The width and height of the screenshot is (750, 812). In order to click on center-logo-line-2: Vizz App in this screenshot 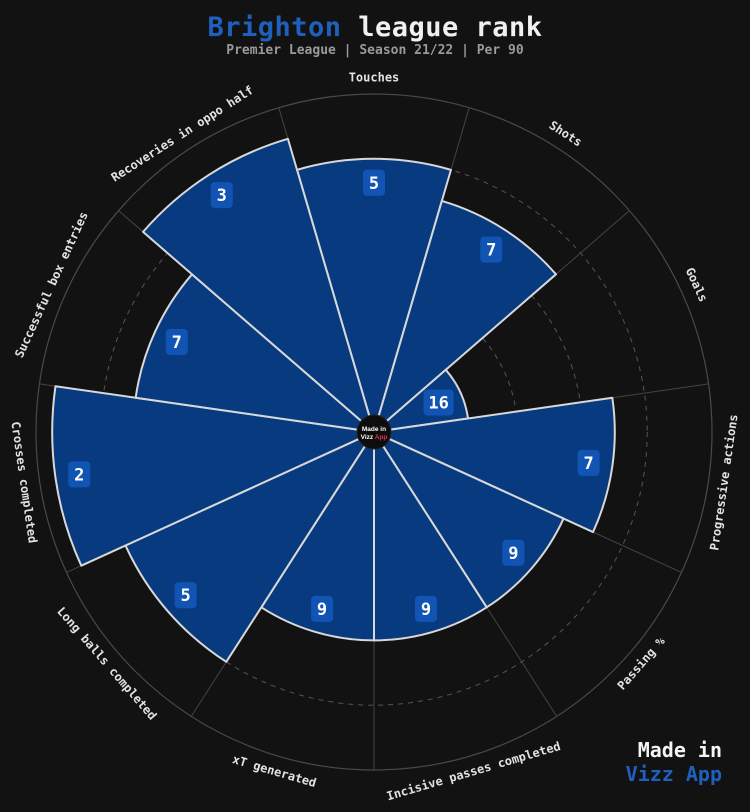, I will do `click(374, 437)`.